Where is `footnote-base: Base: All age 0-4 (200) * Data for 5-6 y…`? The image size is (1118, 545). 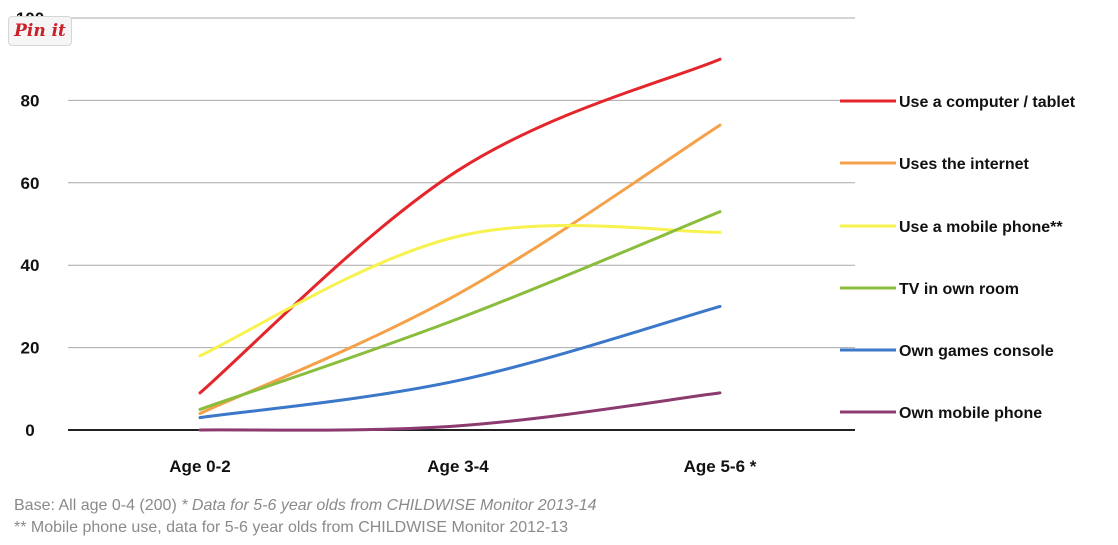
footnote-base: Base: All age 0-4 (200) * Data for 5-6 y… is located at coordinates (305, 506).